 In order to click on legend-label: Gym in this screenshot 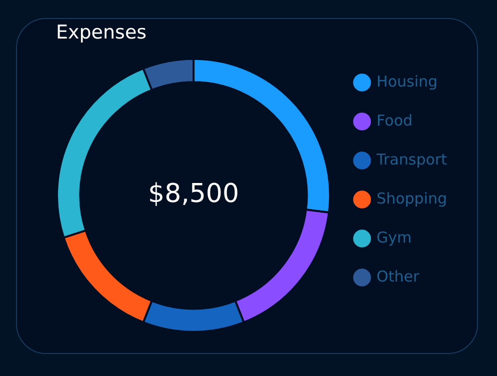, I will do `click(394, 237)`.